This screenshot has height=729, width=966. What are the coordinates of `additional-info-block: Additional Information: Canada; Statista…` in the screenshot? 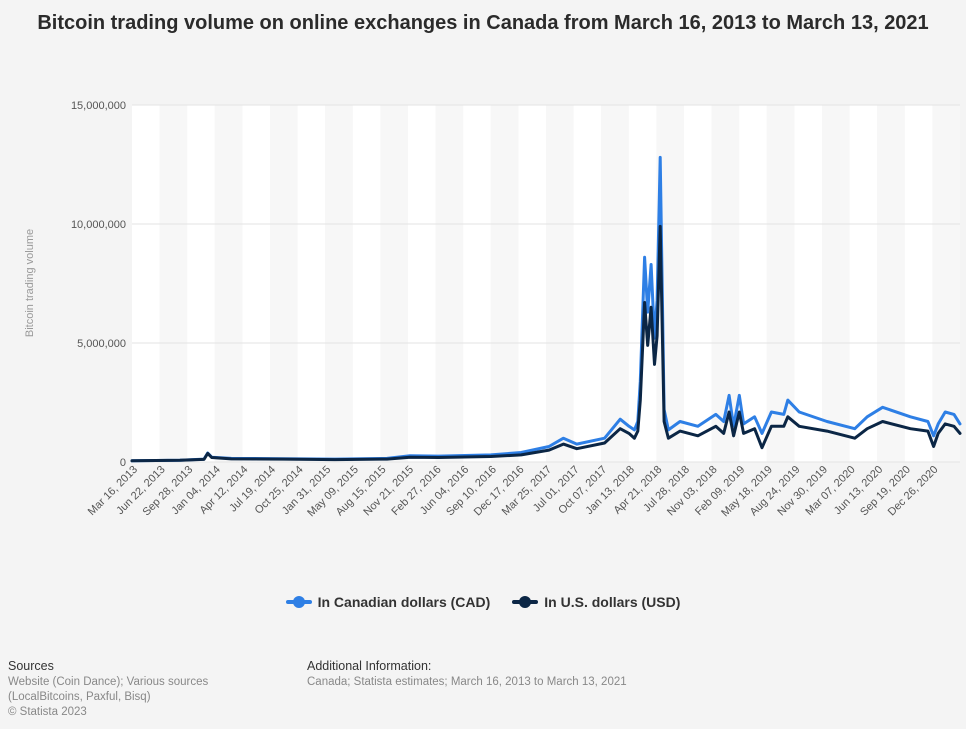 It's located at (517, 674).